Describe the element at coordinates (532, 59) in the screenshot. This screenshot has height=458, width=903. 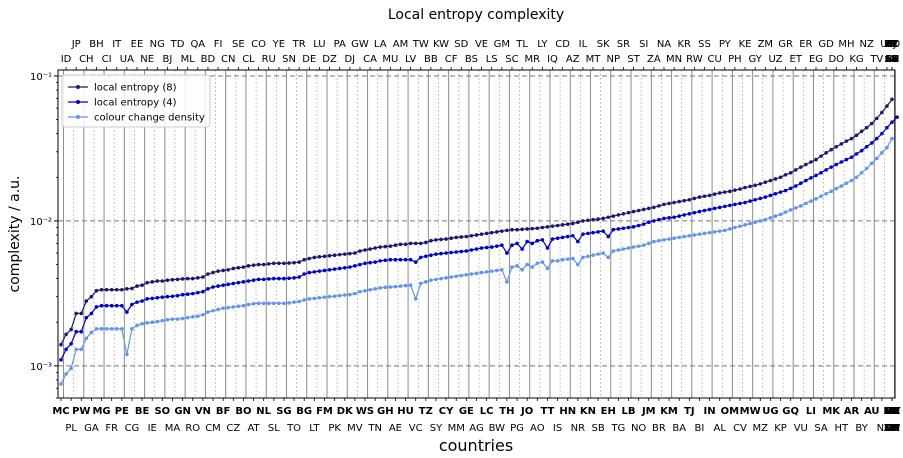
I see `x-tick-label-top: MR` at that location.